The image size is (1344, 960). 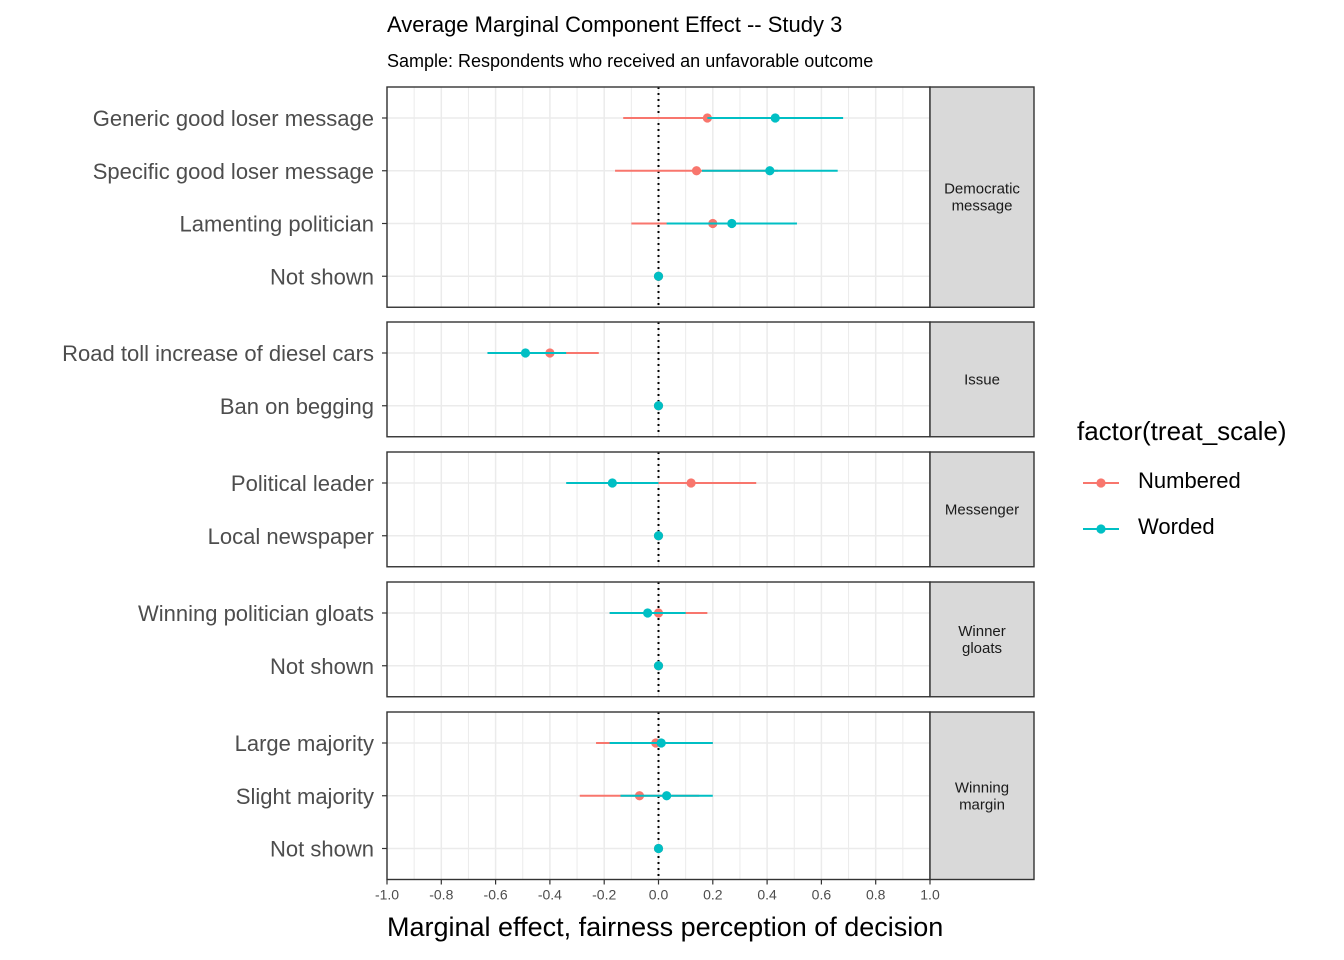 I want to click on y-tick-label: Political leader, so click(x=302, y=483).